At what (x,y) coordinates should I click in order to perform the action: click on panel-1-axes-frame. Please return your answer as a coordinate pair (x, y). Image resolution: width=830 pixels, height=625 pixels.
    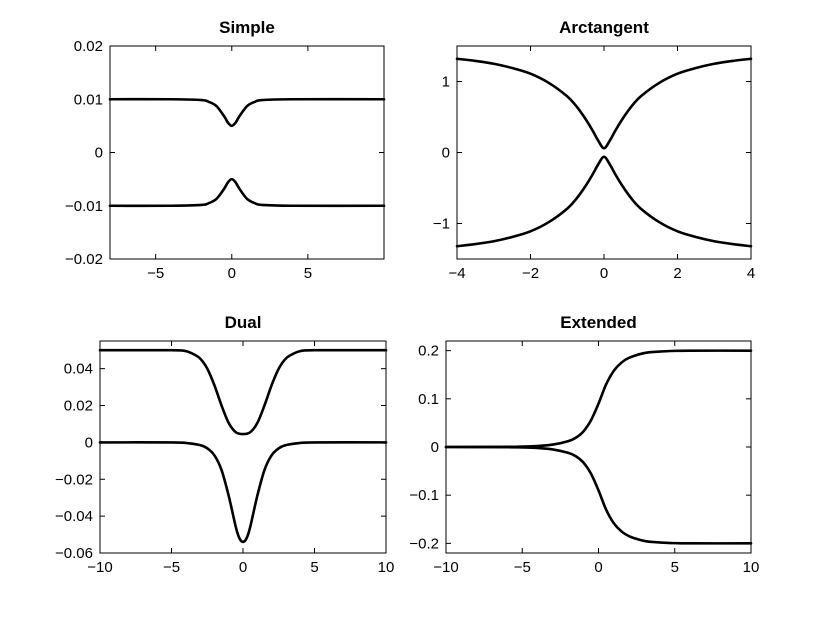
    Looking at the image, I should click on (604, 152).